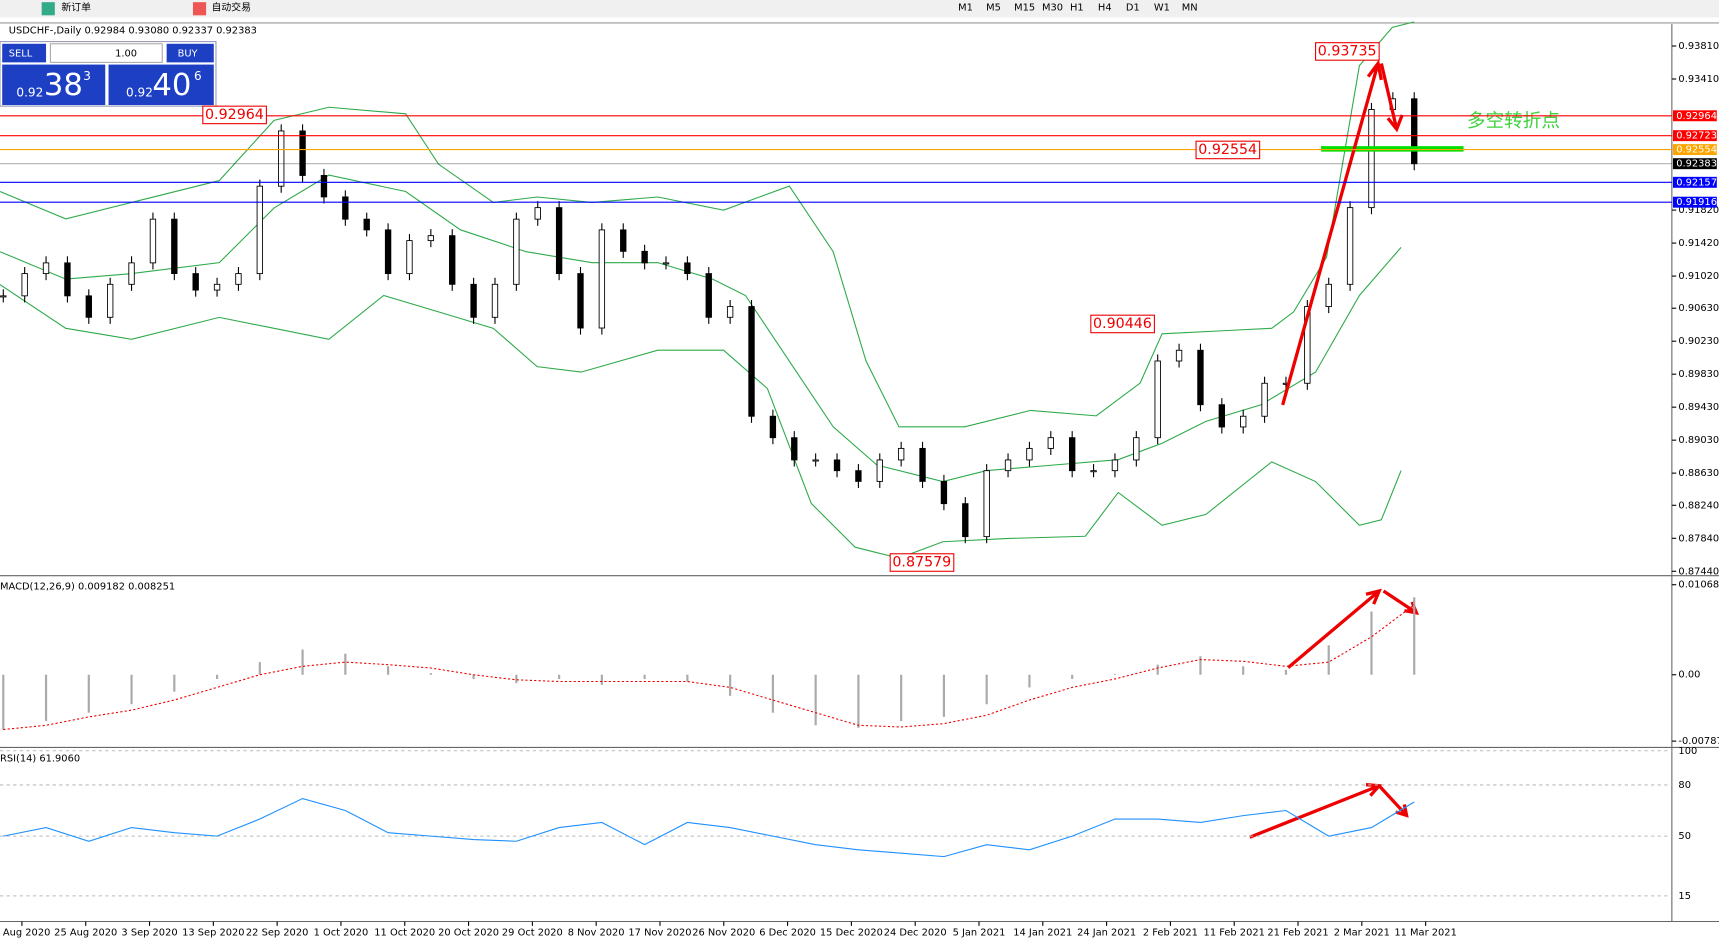 This screenshot has height=943, width=1719. What do you see at coordinates (1393, 801) in the screenshot?
I see `rsi-arrow-down` at bounding box center [1393, 801].